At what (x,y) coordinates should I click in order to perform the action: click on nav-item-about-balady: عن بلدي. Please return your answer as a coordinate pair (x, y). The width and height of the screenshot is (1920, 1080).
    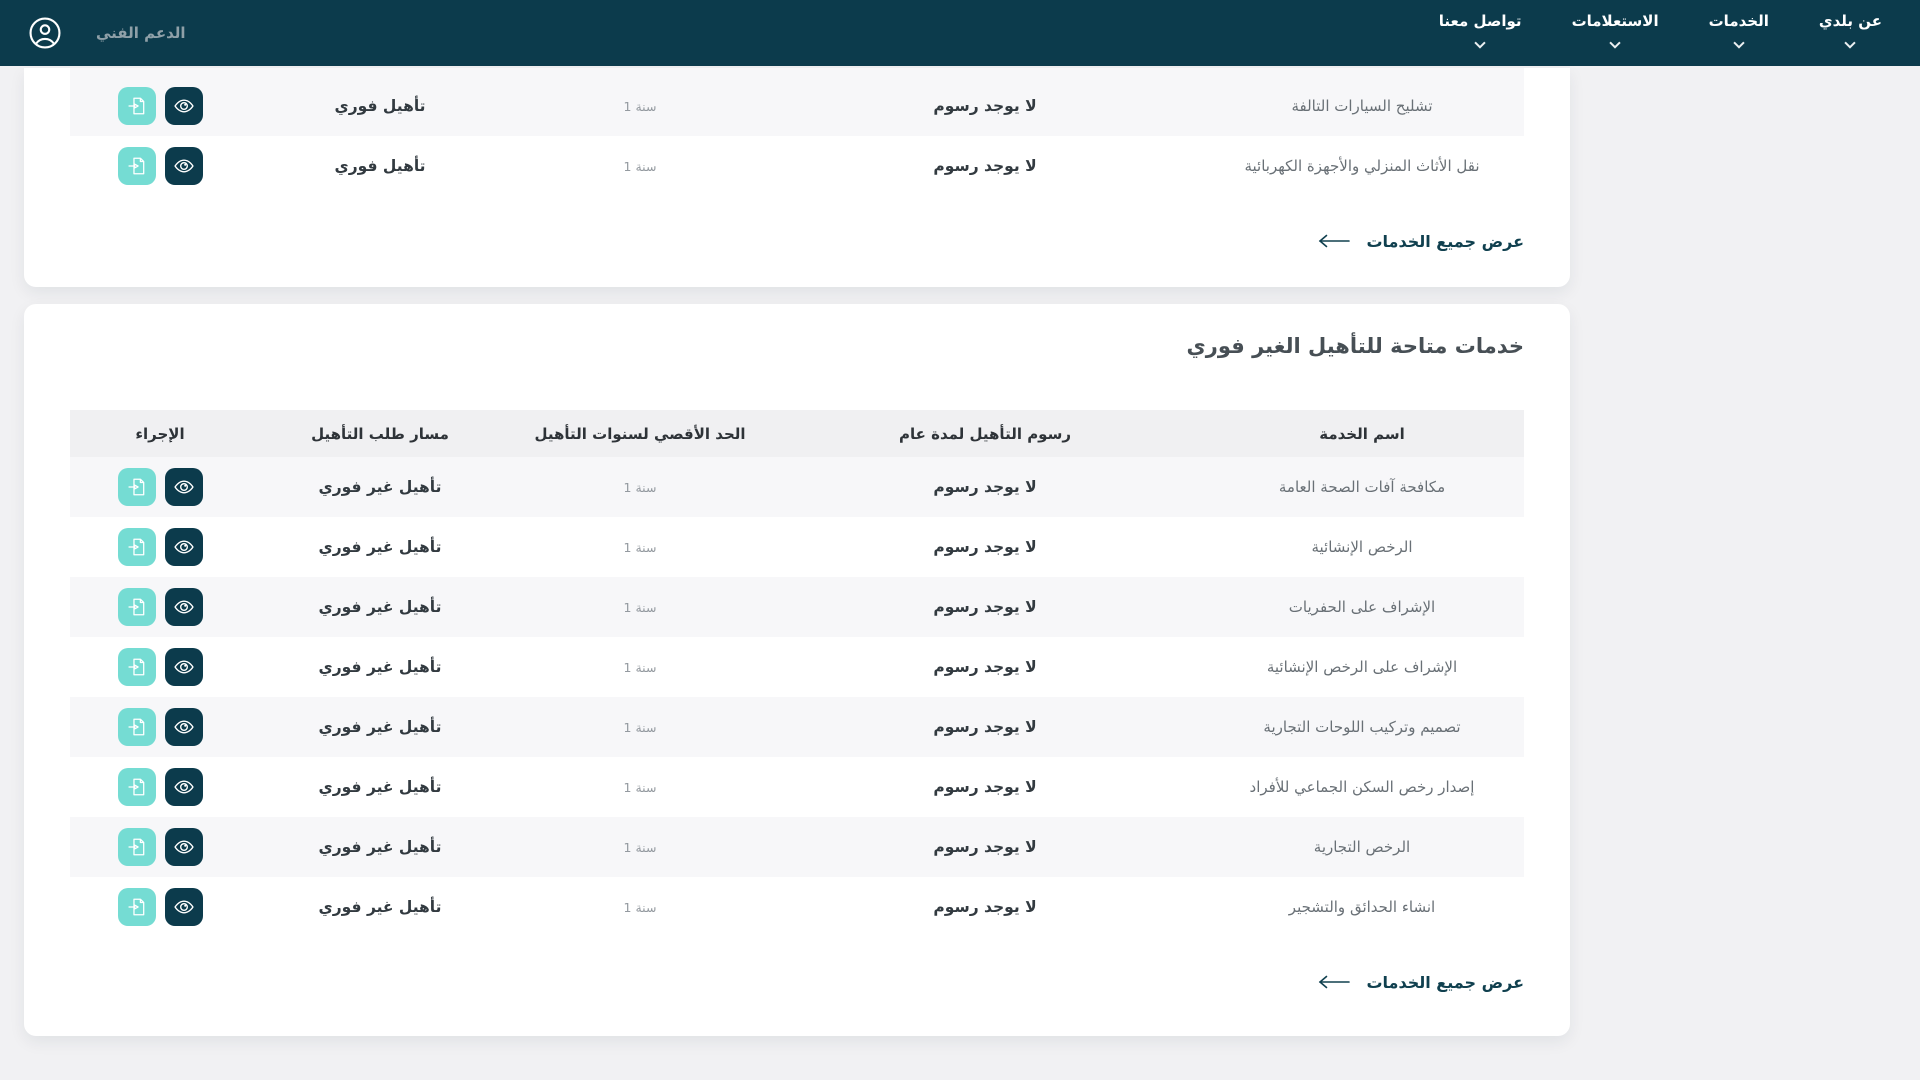
    Looking at the image, I should click on (1850, 33).